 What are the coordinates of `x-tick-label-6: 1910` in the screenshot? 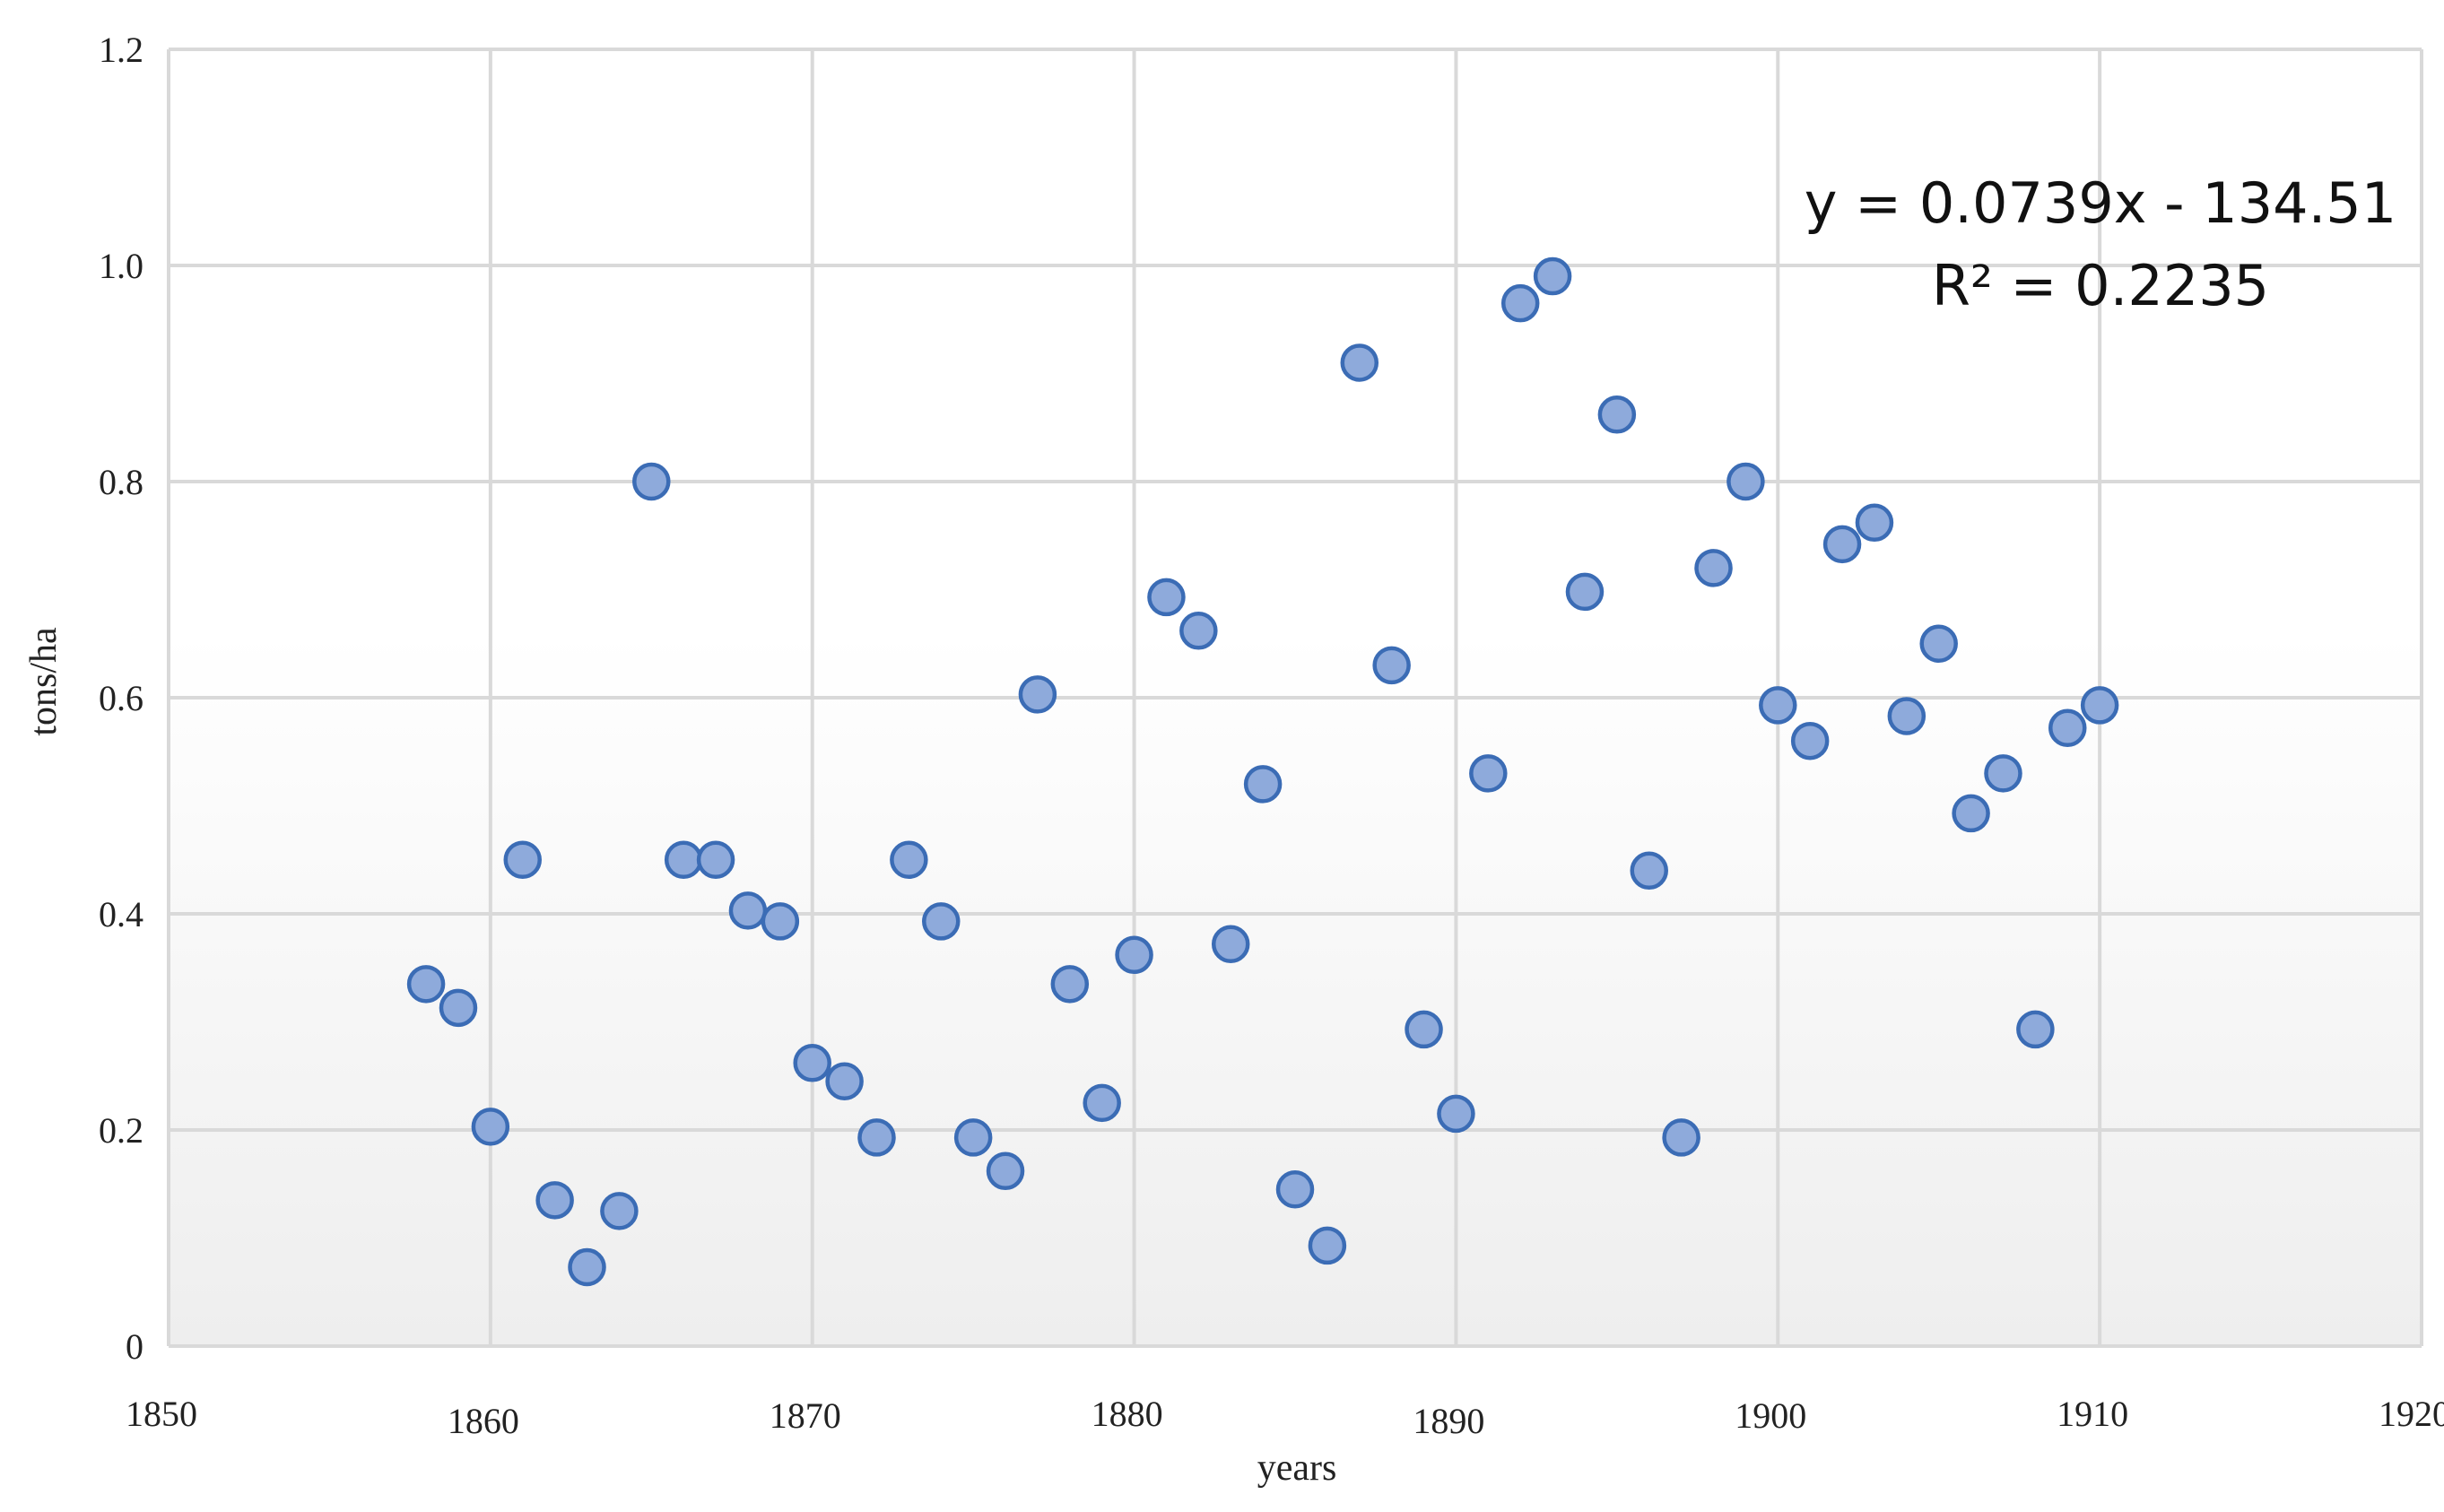 It's located at (2092, 1414).